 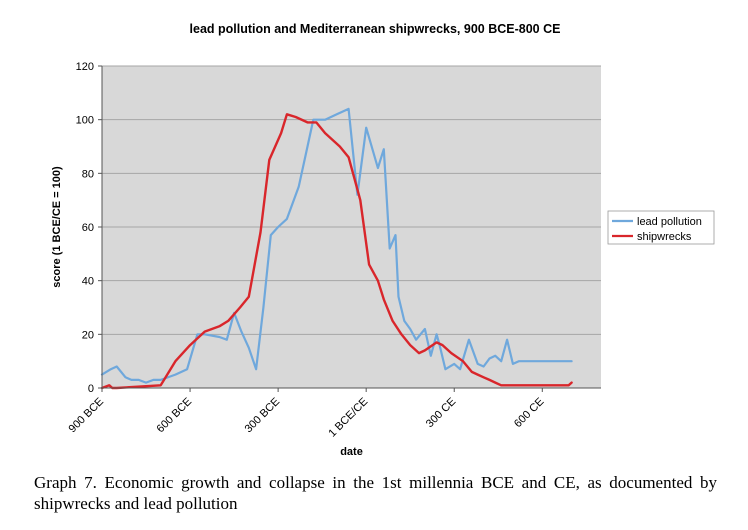 What do you see at coordinates (175, 416) in the screenshot?
I see `x-tick-label: 600 BCE` at bounding box center [175, 416].